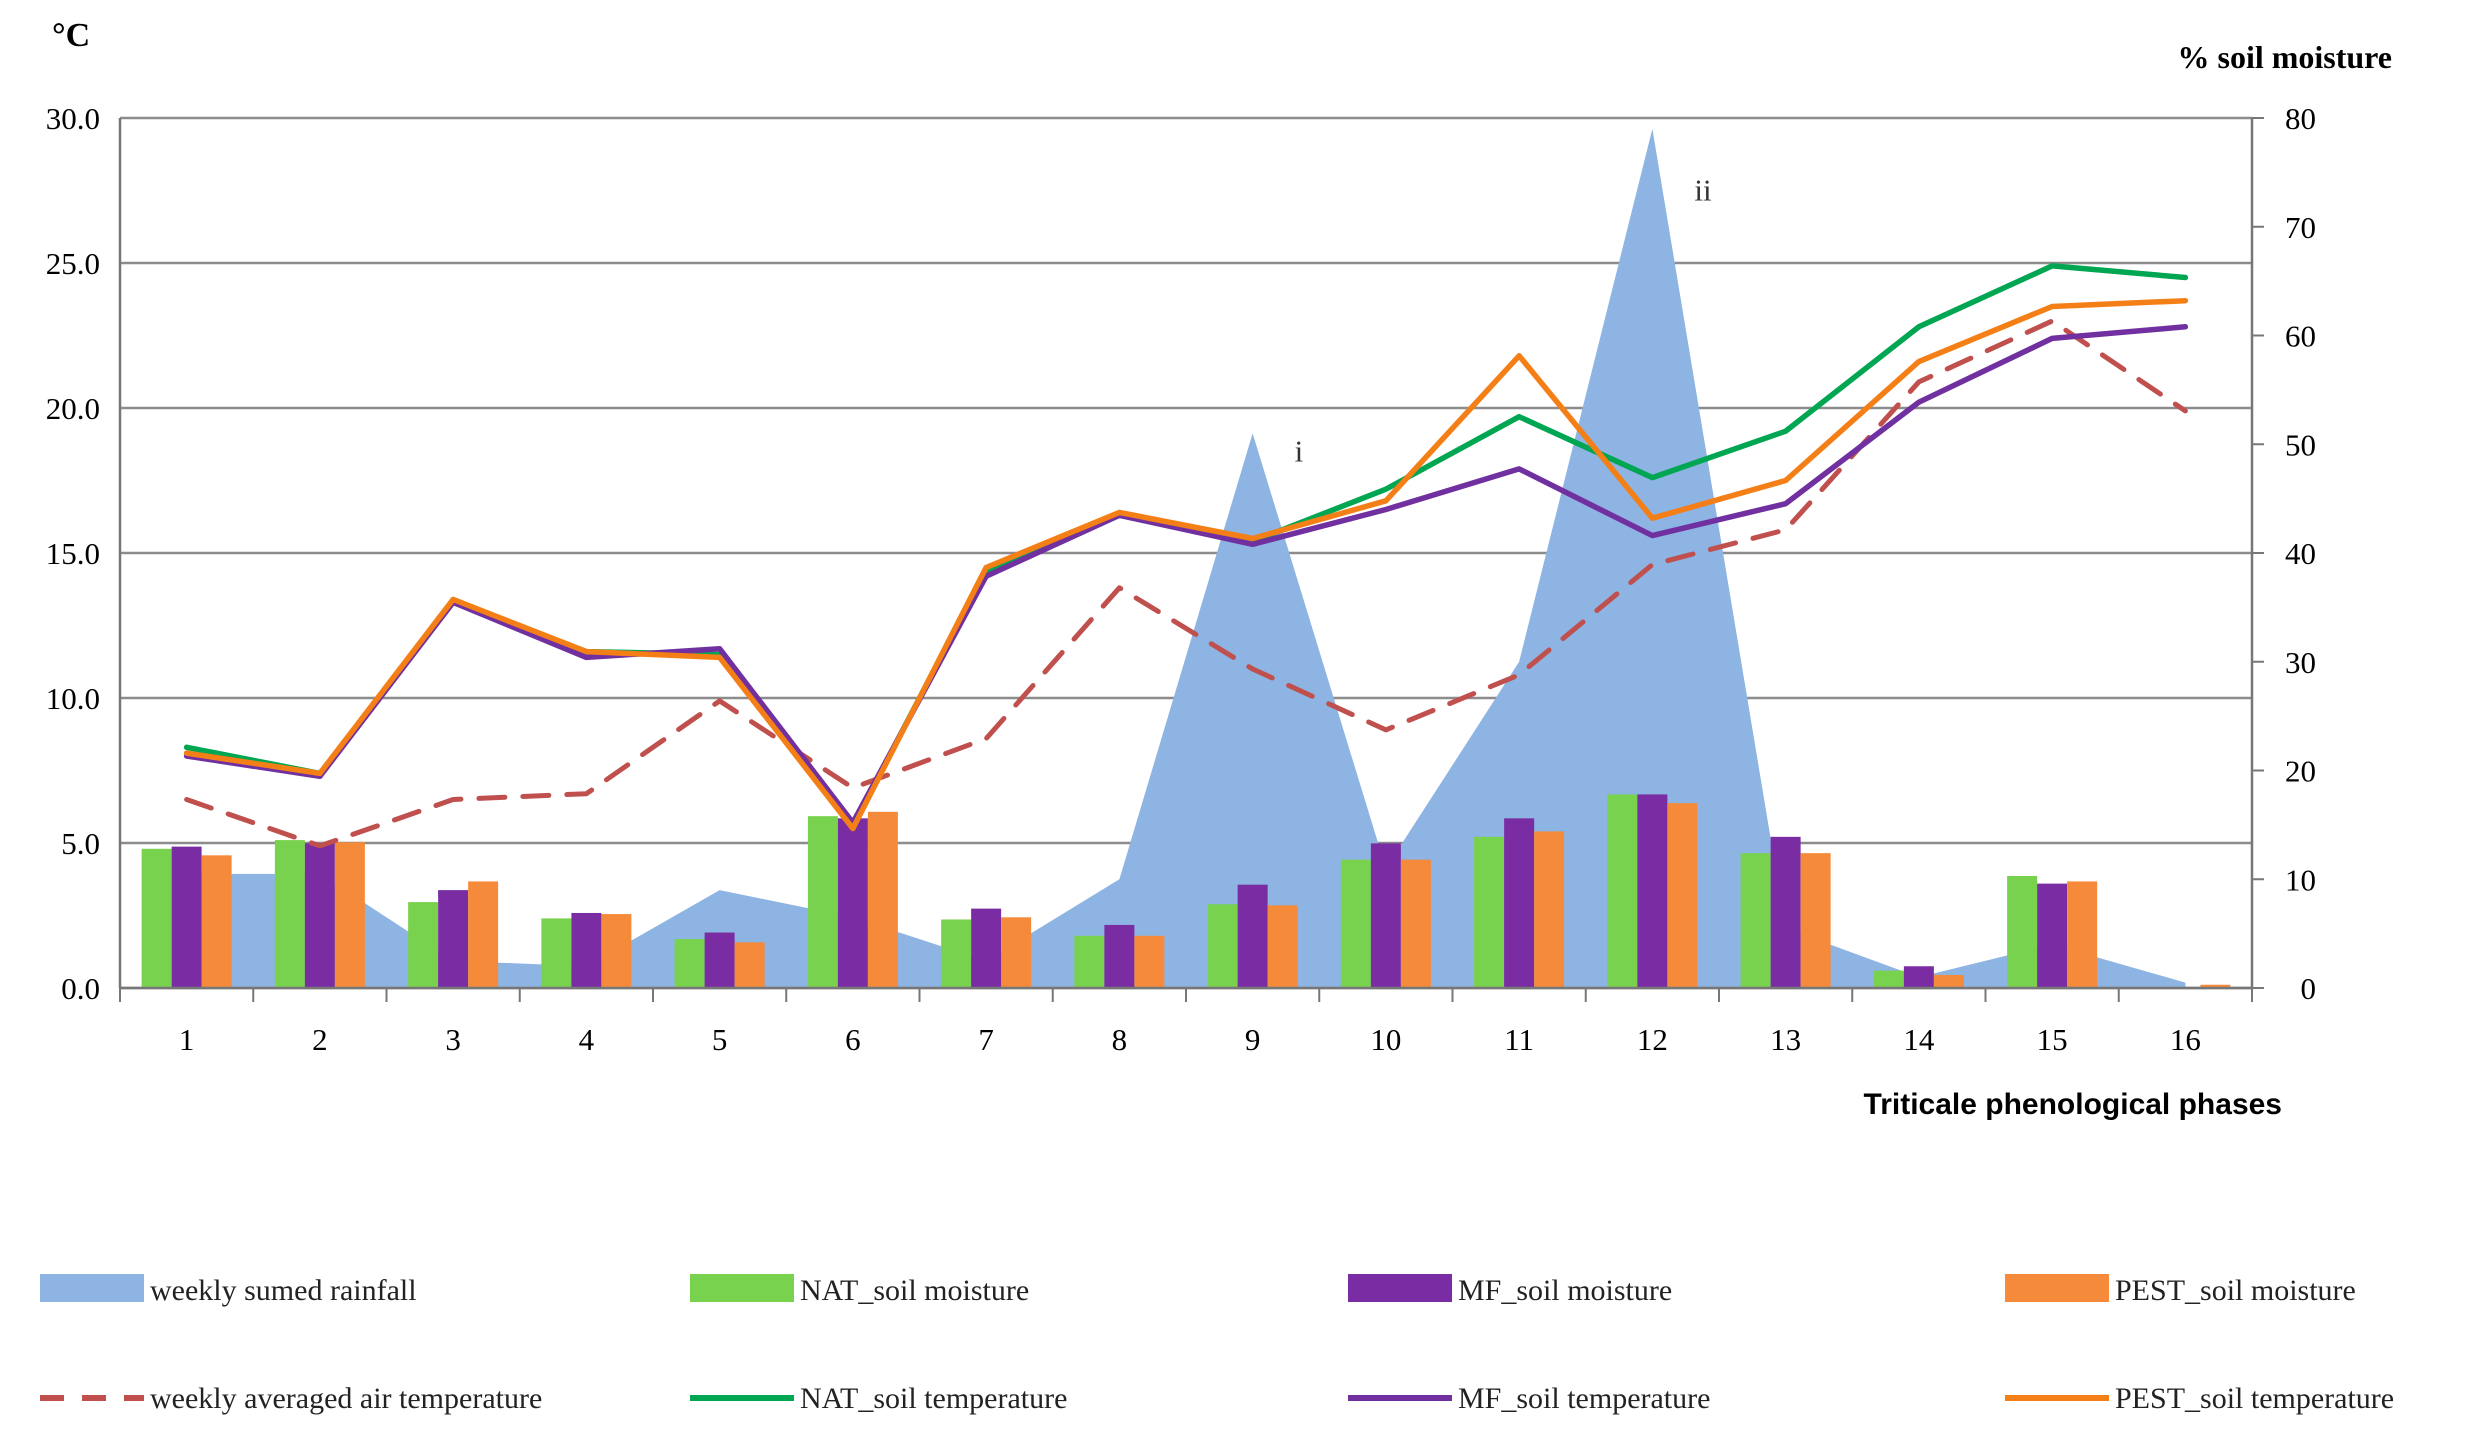  I want to click on right-axis-unit: % soil moisture, so click(2284, 57).